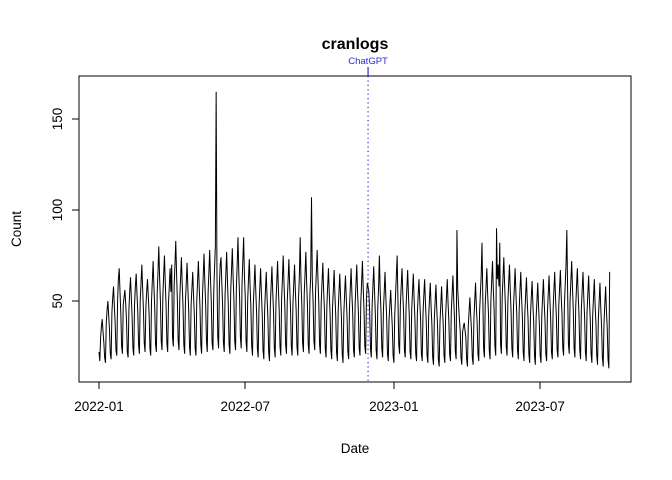 This screenshot has height=480, width=672. What do you see at coordinates (16, 229) in the screenshot?
I see `y-axis-title: Count` at bounding box center [16, 229].